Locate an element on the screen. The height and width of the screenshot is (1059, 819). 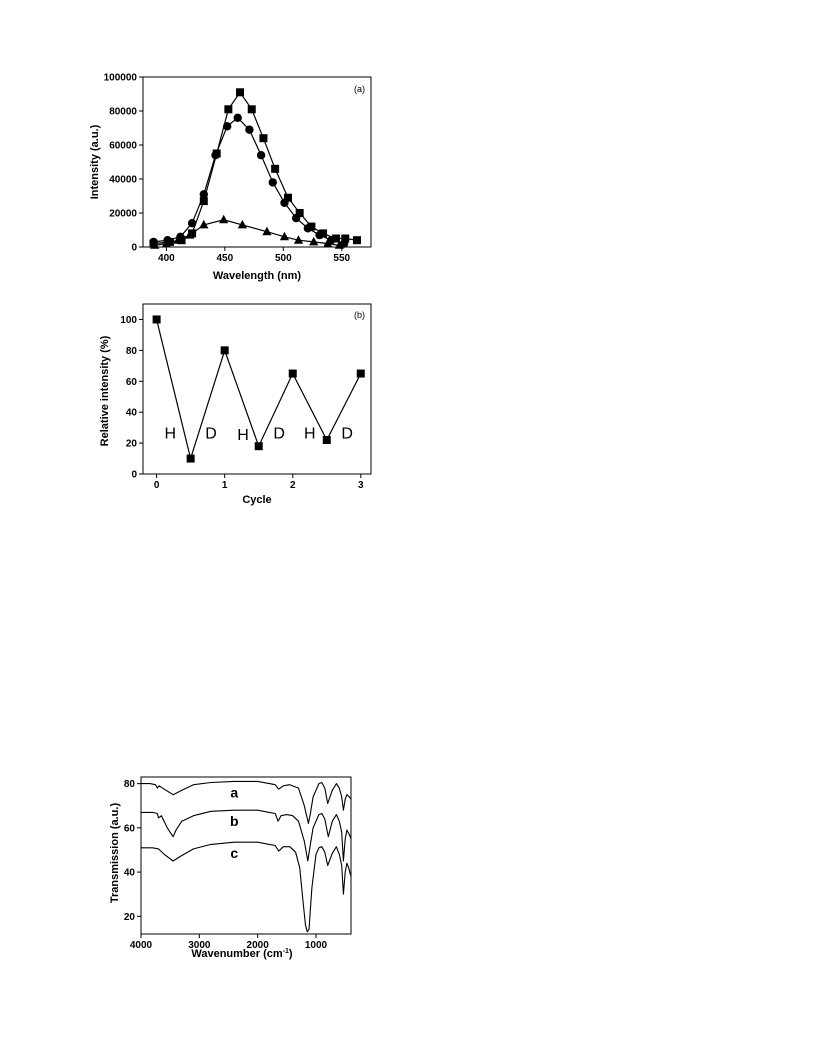
chart-b-y-axis-label: Relative intensity (%) is located at coordinates (105, 390).